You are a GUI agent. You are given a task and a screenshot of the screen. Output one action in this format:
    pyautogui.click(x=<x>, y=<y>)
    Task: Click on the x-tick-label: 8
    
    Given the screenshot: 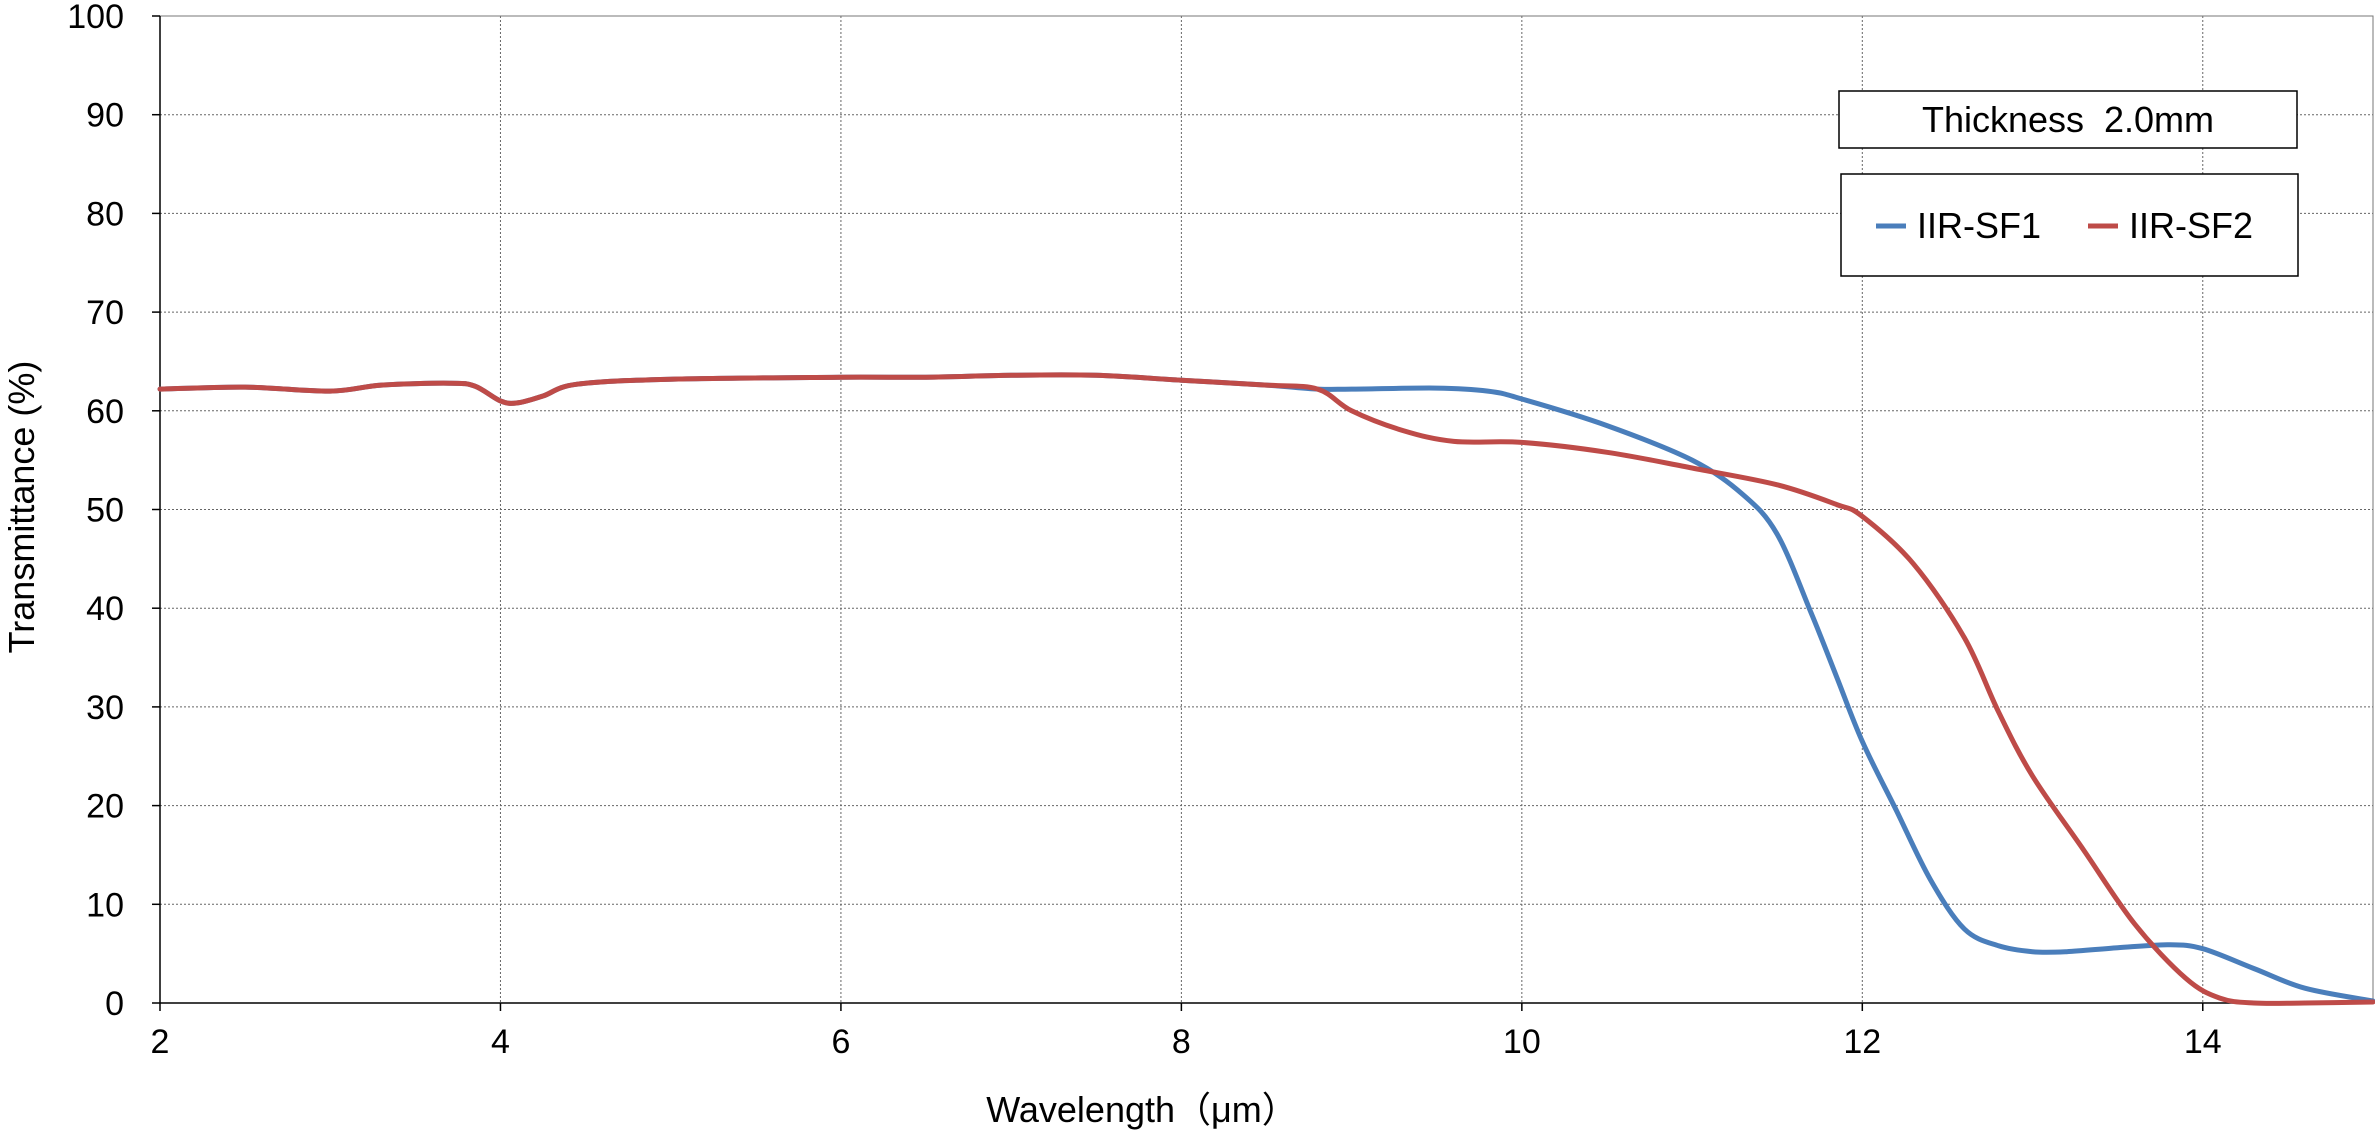 What is the action you would take?
    pyautogui.click(x=1181, y=1042)
    